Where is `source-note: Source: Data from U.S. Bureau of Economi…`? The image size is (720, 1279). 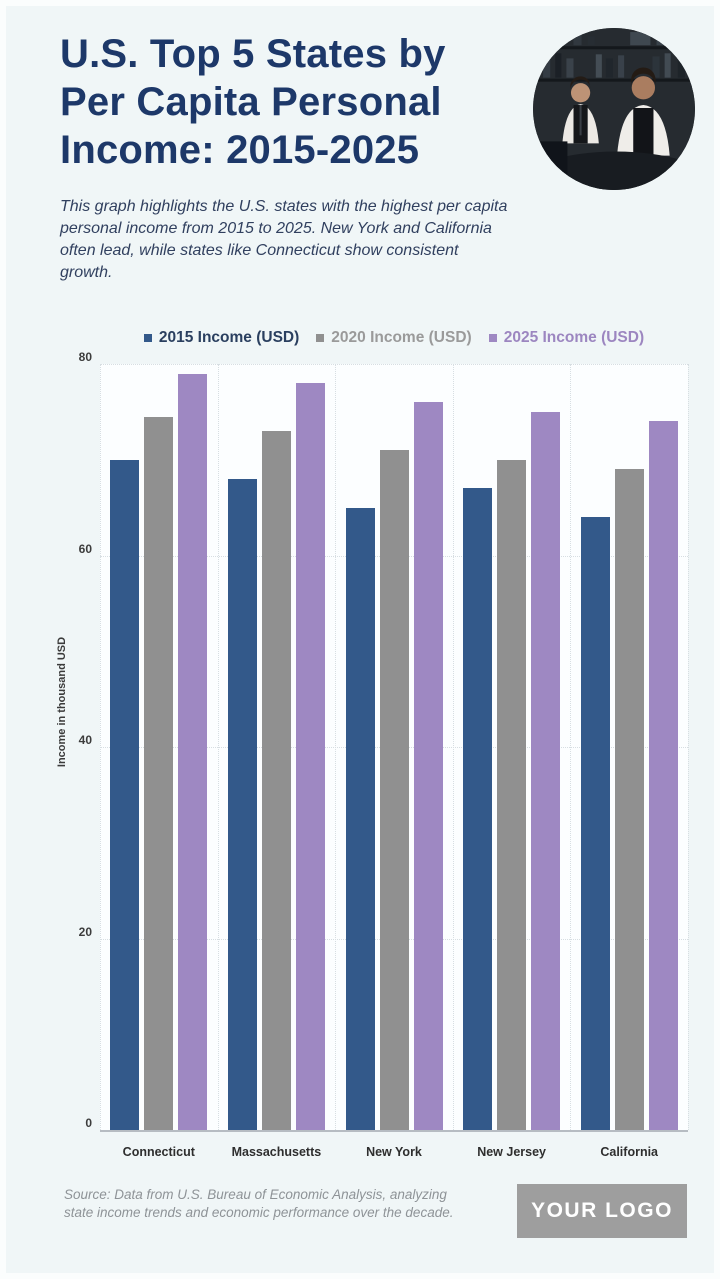
source-note: Source: Data from U.S. Bureau of Economi… is located at coordinates (259, 1203).